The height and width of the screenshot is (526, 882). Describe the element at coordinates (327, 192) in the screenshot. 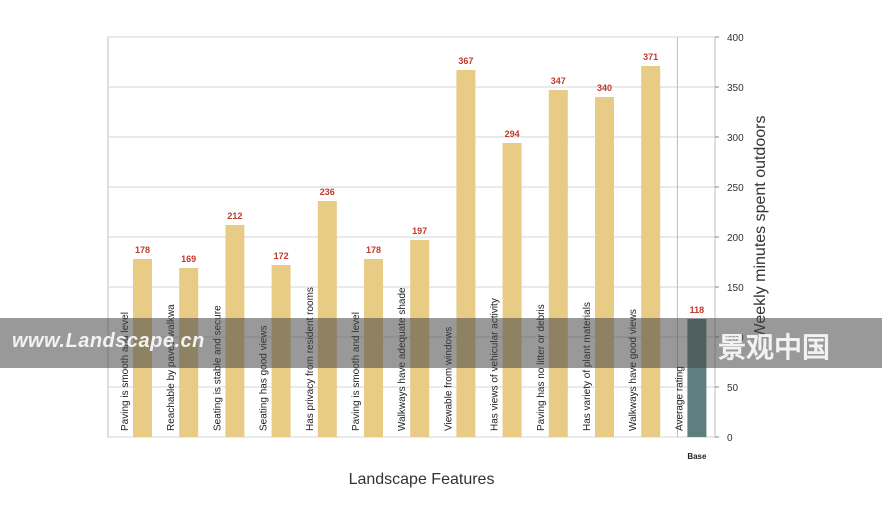

I see `bar-value-label: 236` at that location.